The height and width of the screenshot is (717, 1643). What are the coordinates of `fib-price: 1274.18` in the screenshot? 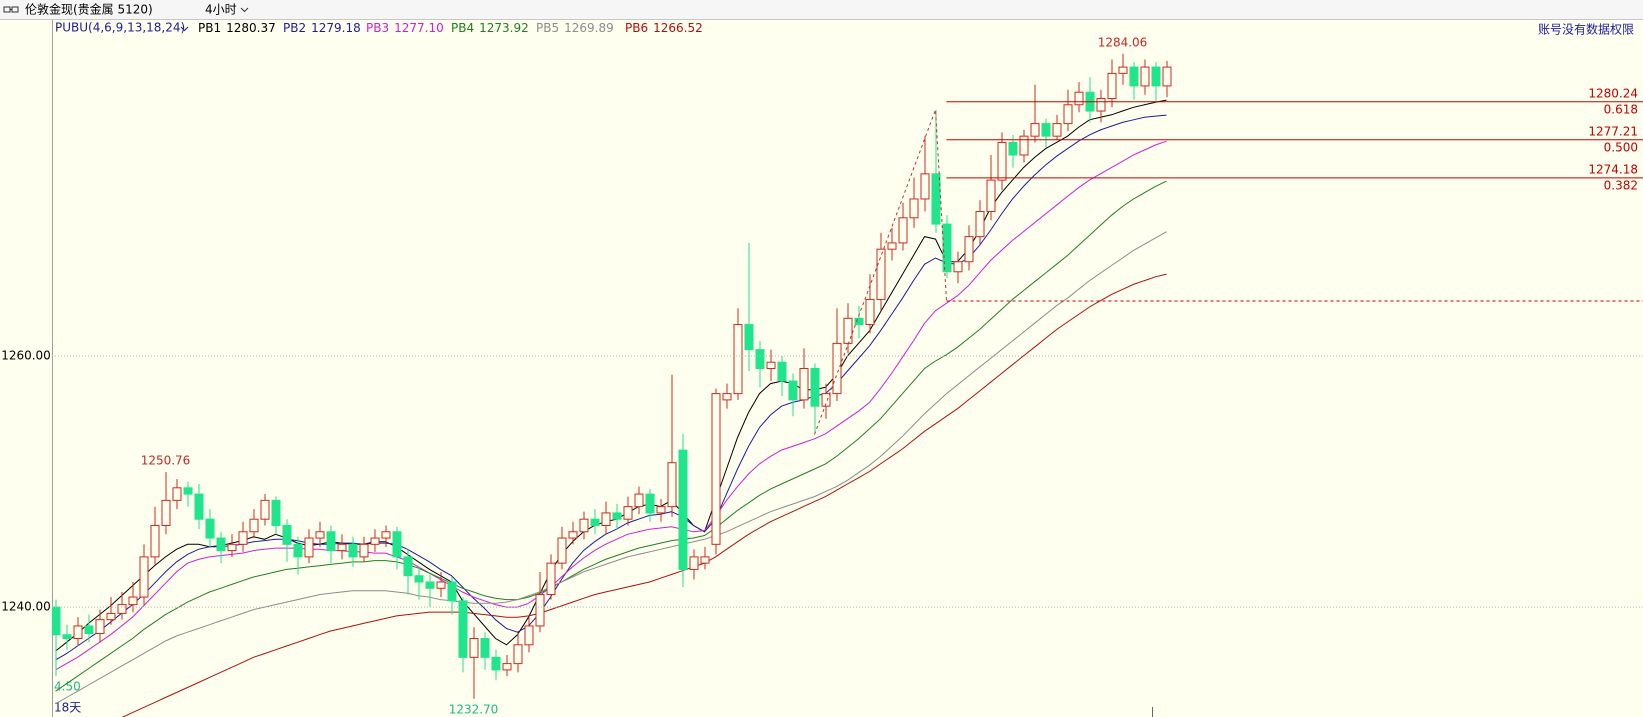 It's located at (1613, 169).